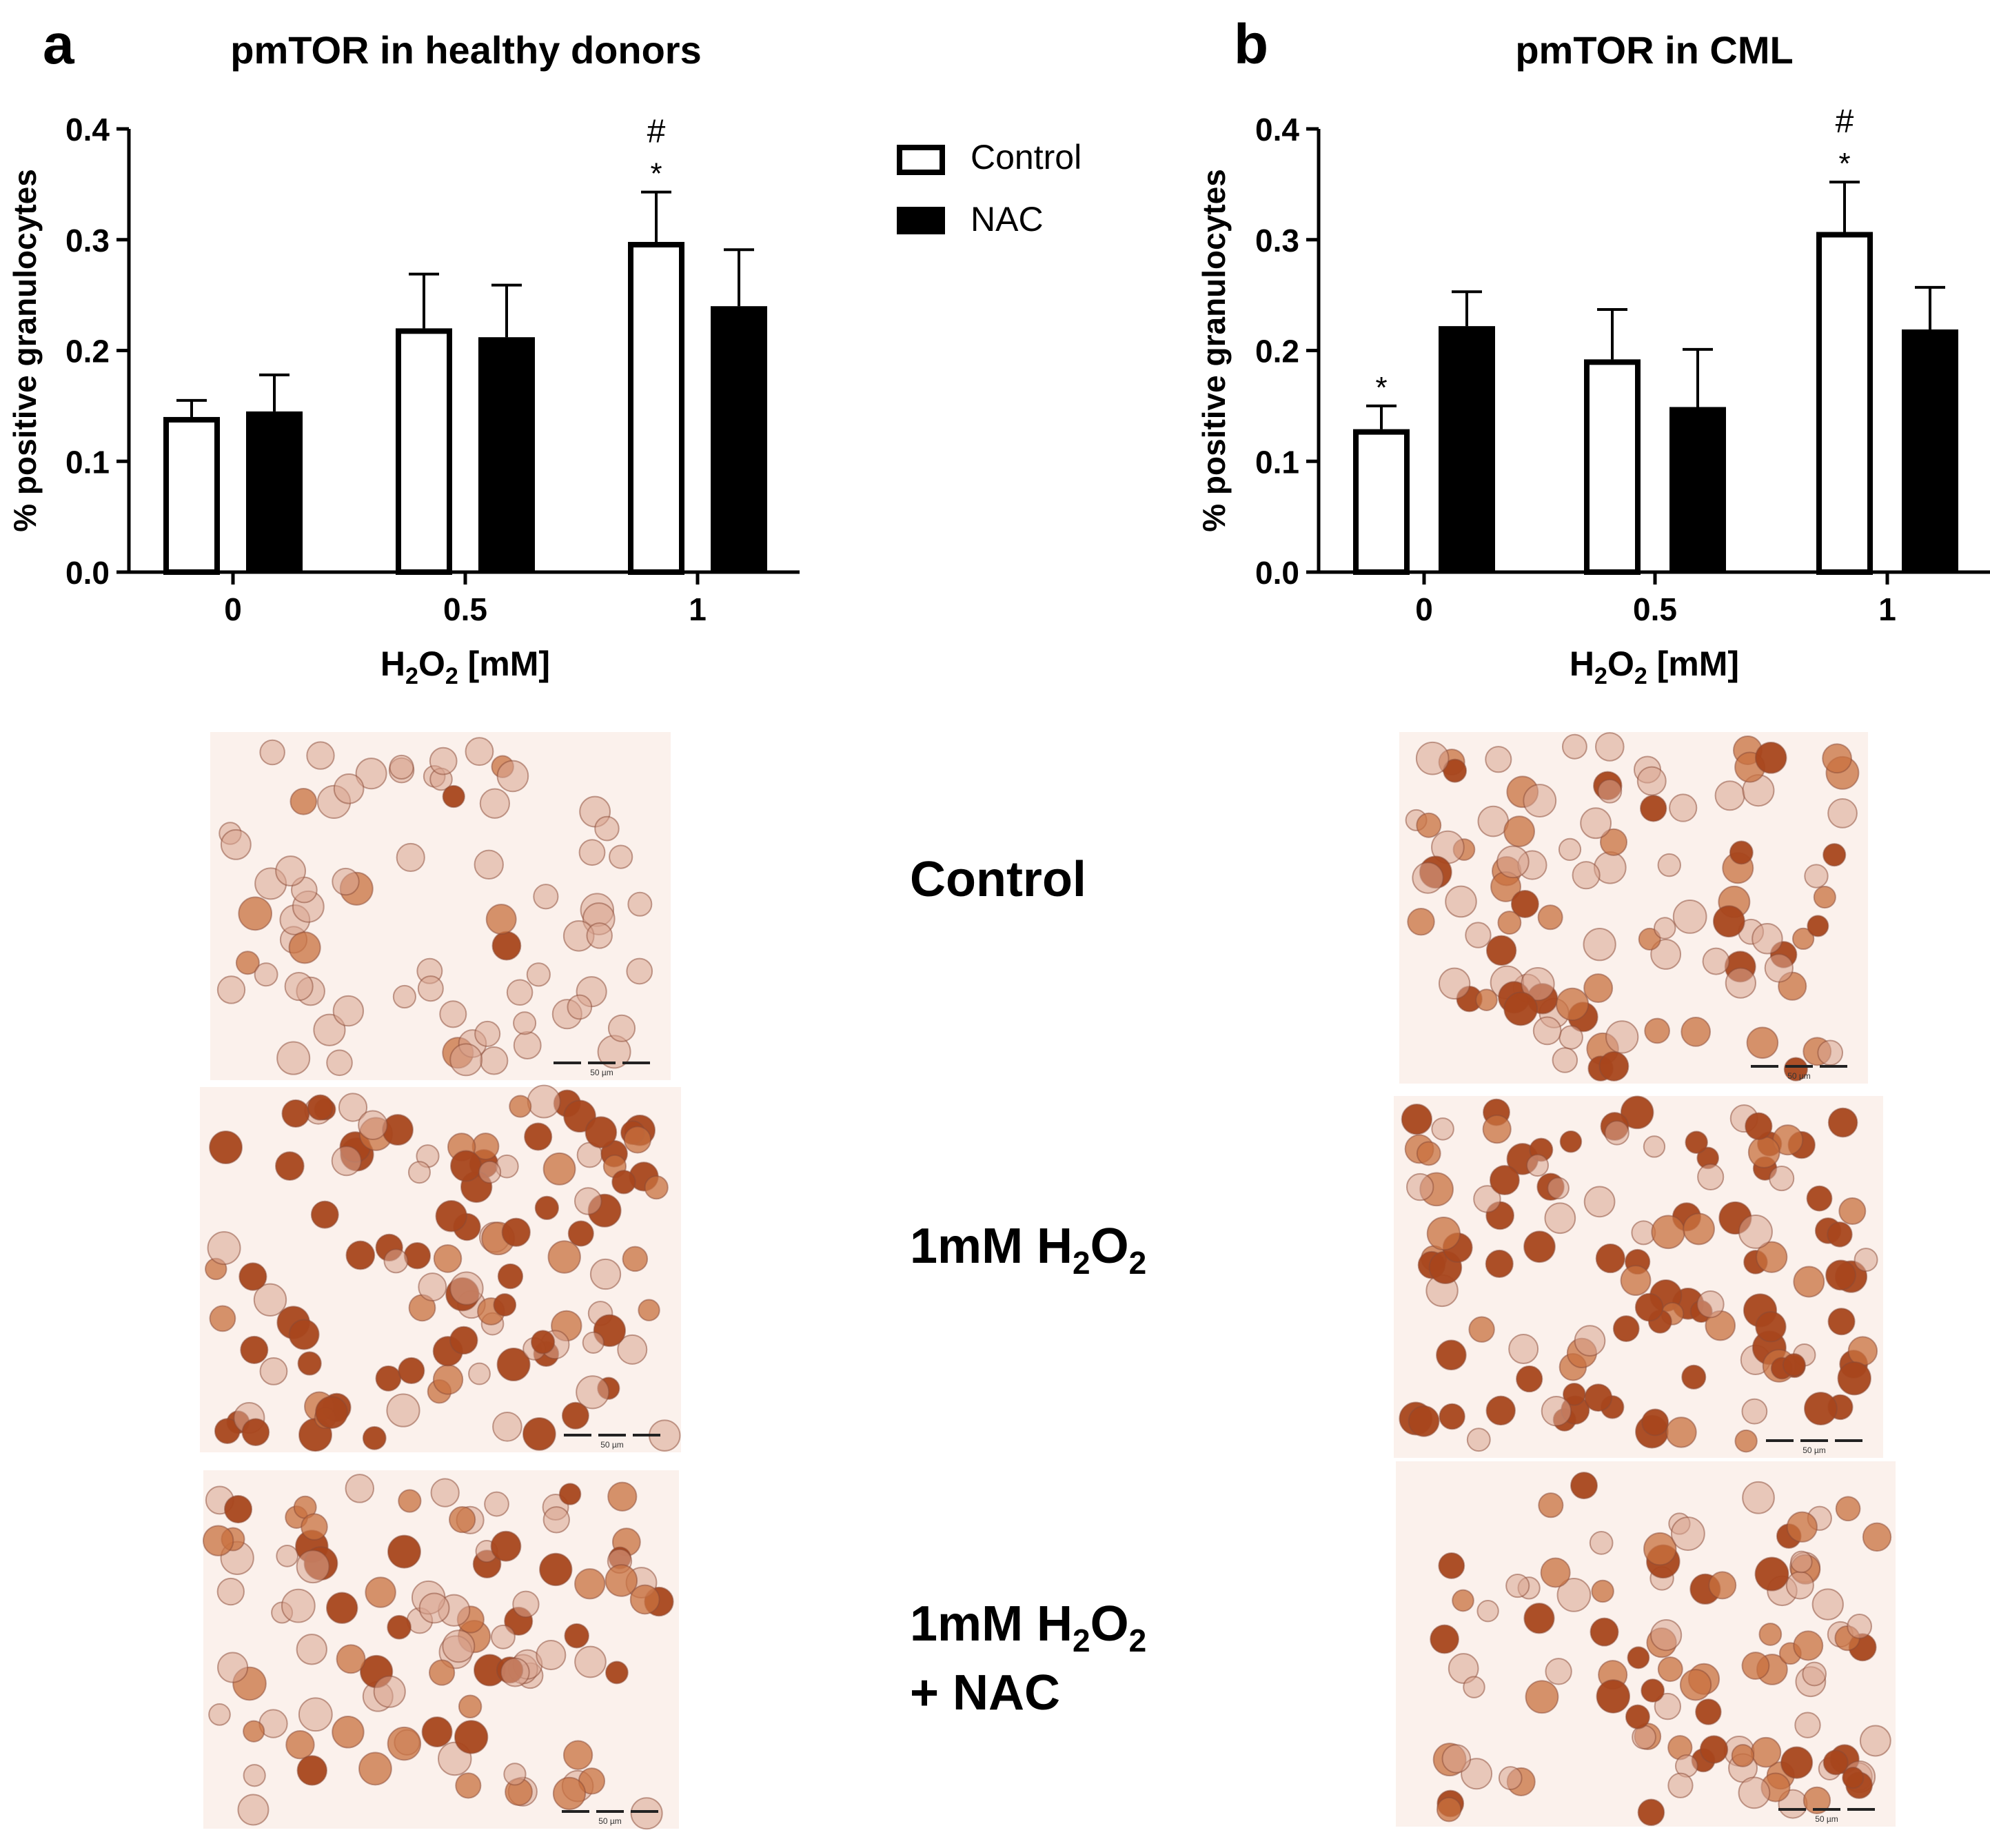  Describe the element at coordinates (1277, 462) in the screenshot. I see `y-tick-label: 0.1` at that location.